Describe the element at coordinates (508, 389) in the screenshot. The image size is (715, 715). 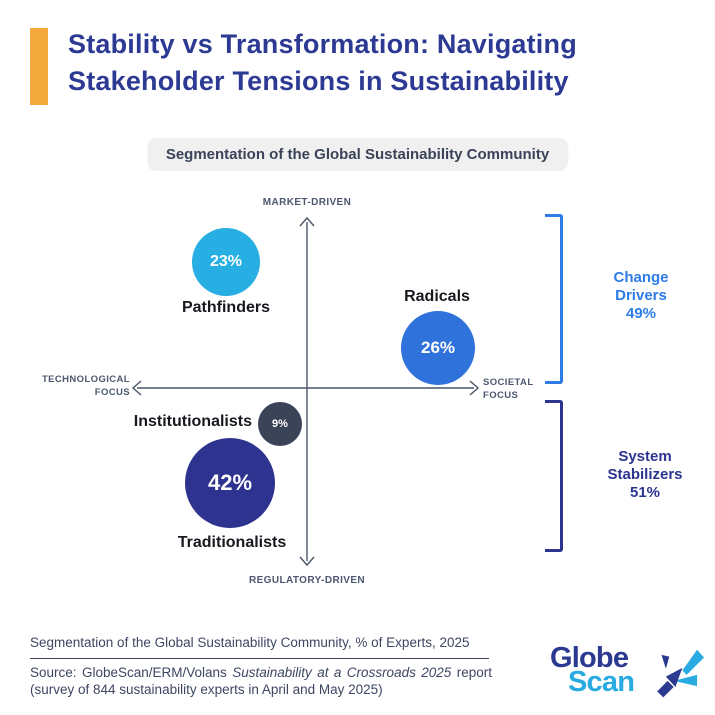
I see `axis-label-societal-focus: SOCIETAL FOCUS` at that location.